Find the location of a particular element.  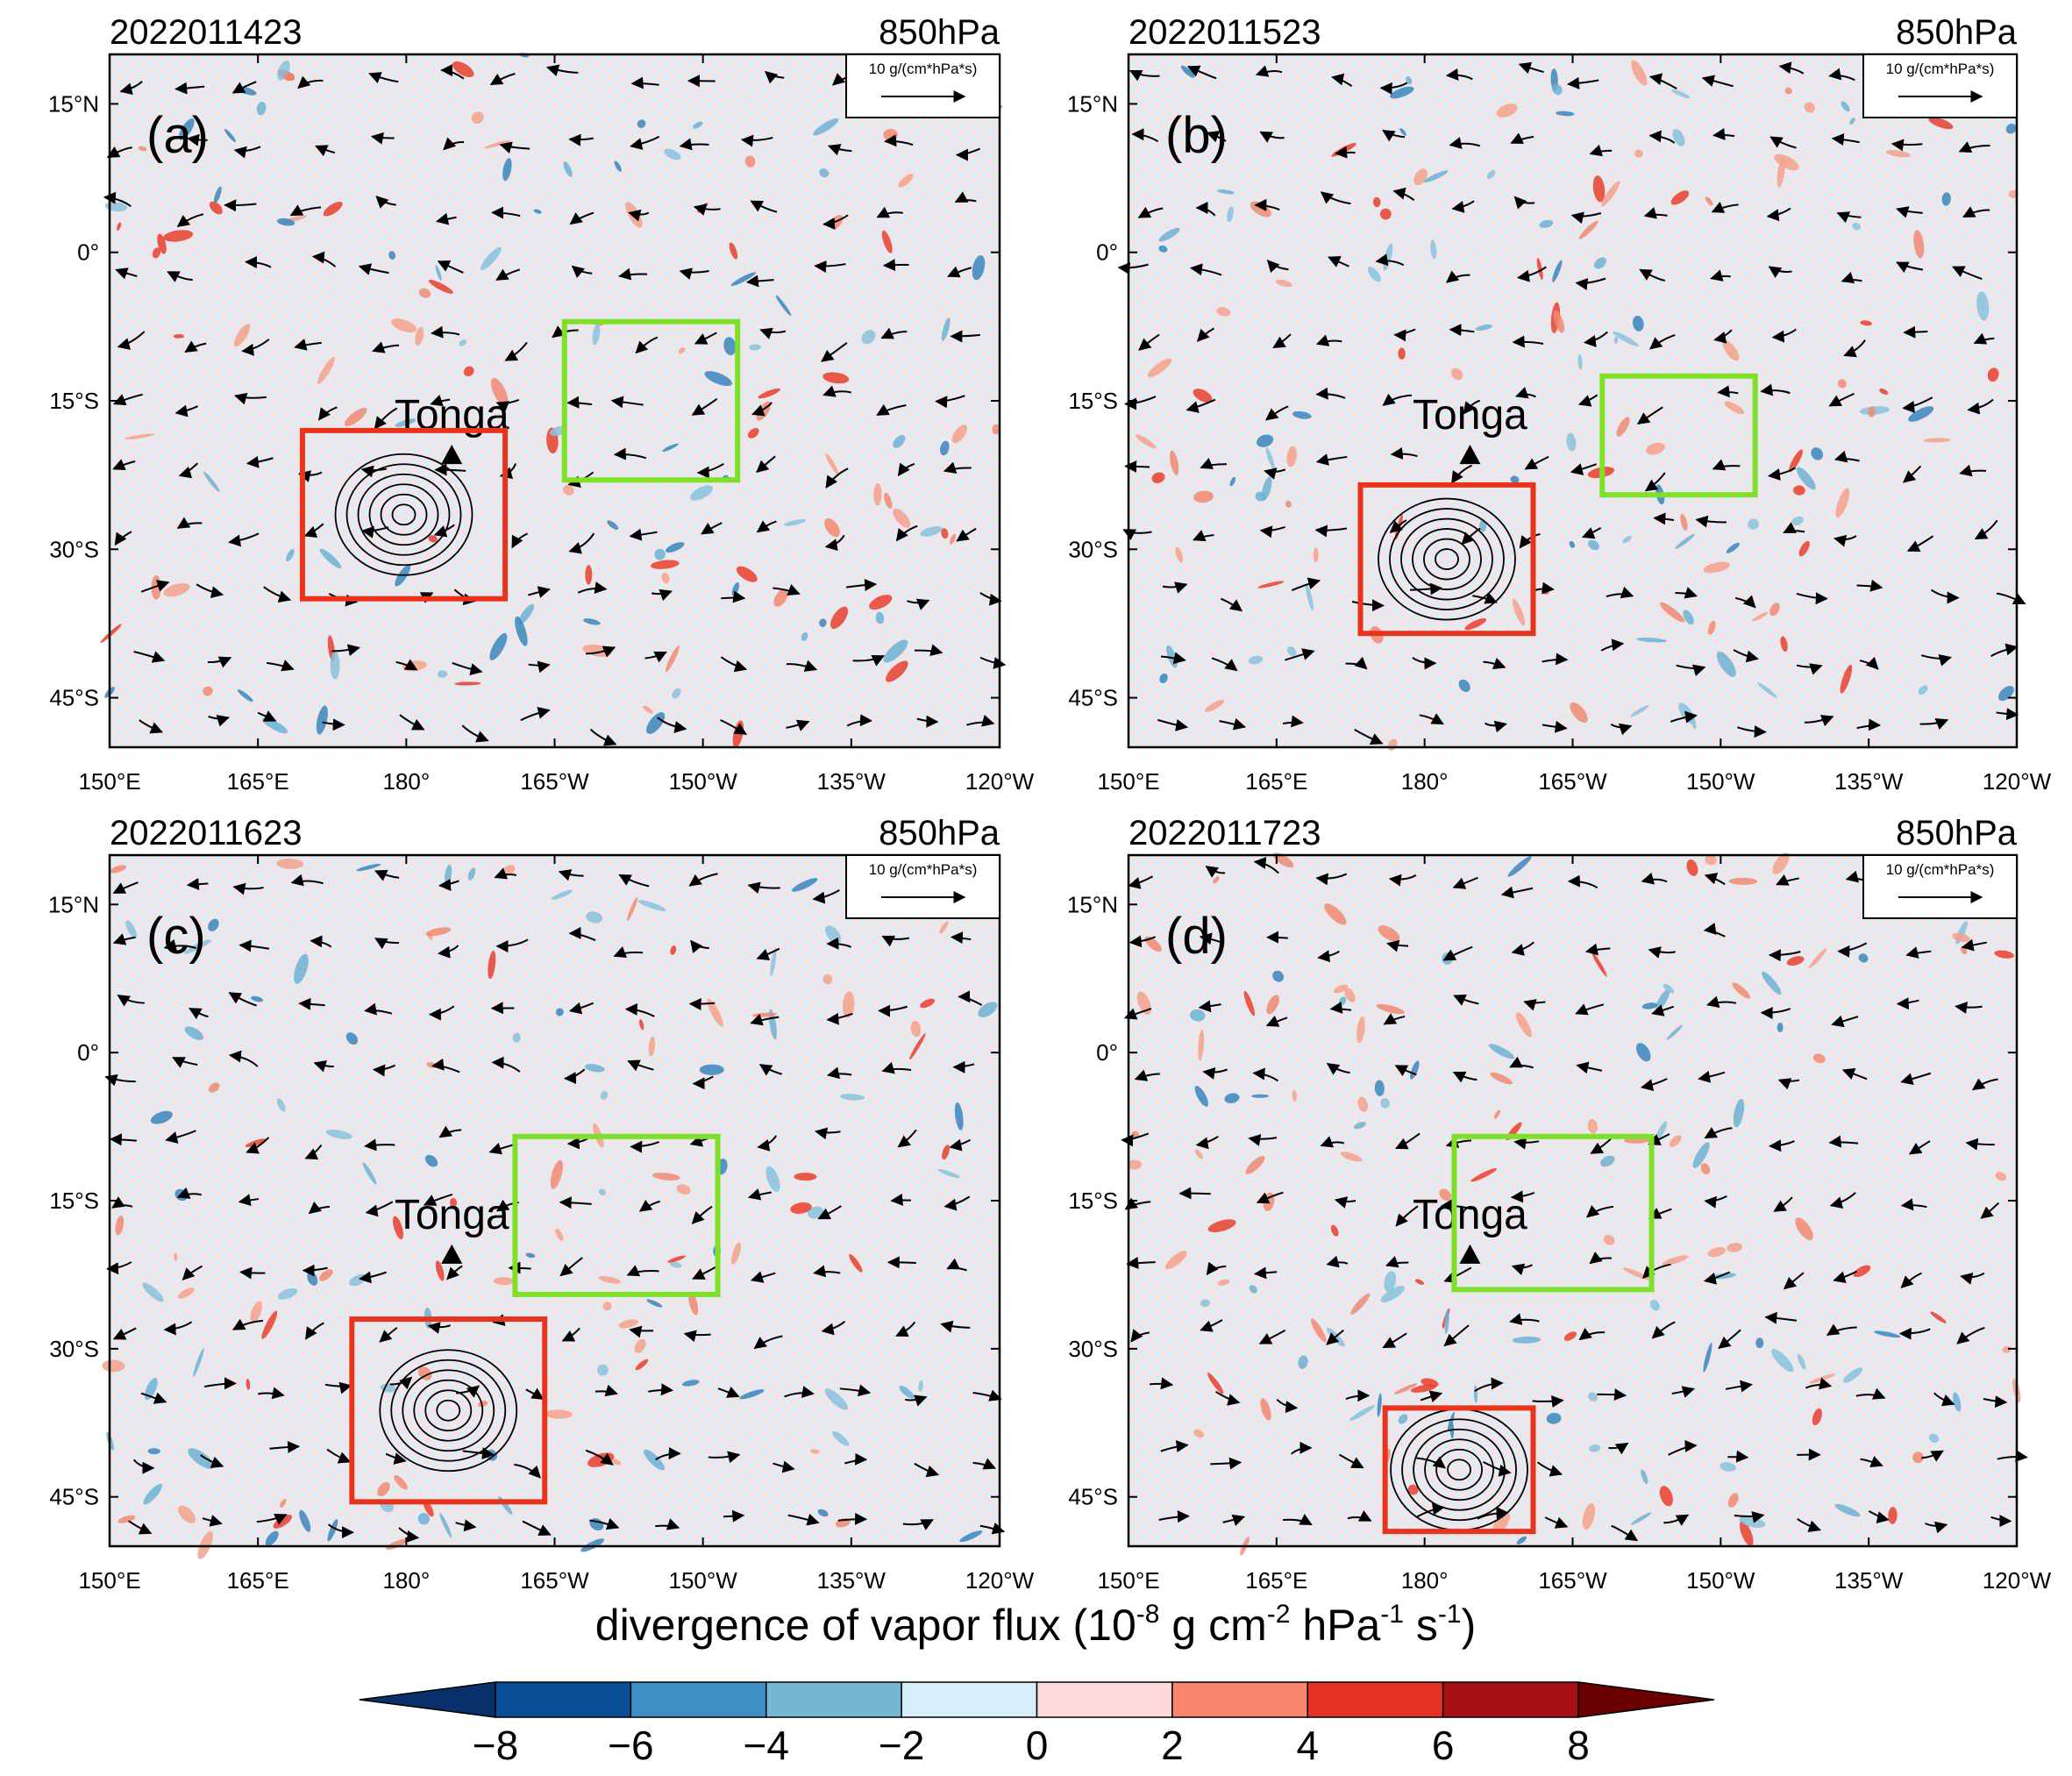

colorbar-tick-label: 8 is located at coordinates (1578, 1745).